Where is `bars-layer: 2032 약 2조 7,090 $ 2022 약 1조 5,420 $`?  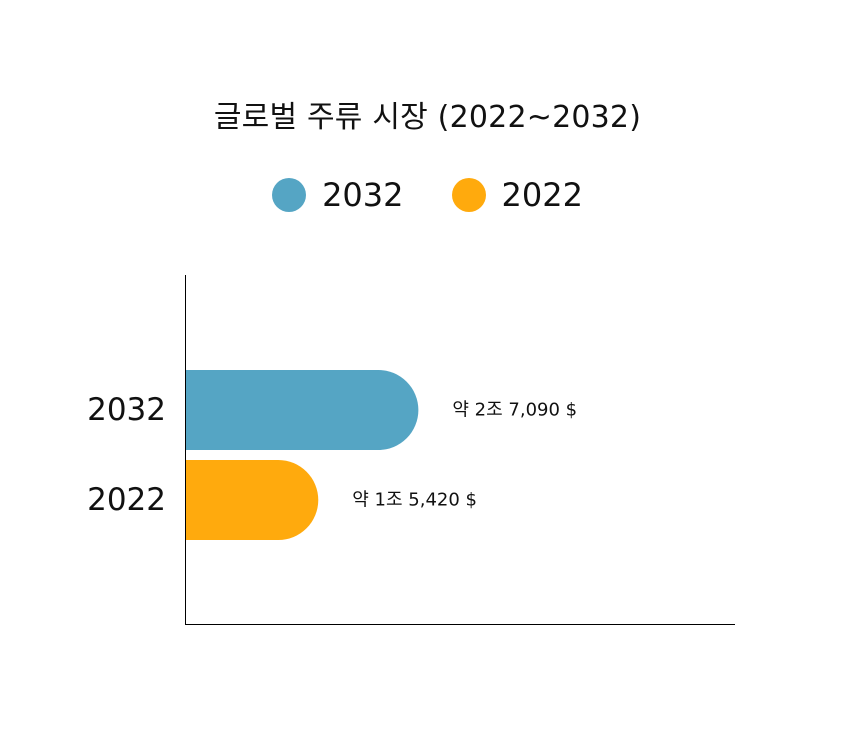 bars-layer: 2032 약 2조 7,090 $ 2022 약 1조 5,420 $ is located at coordinates (332, 455).